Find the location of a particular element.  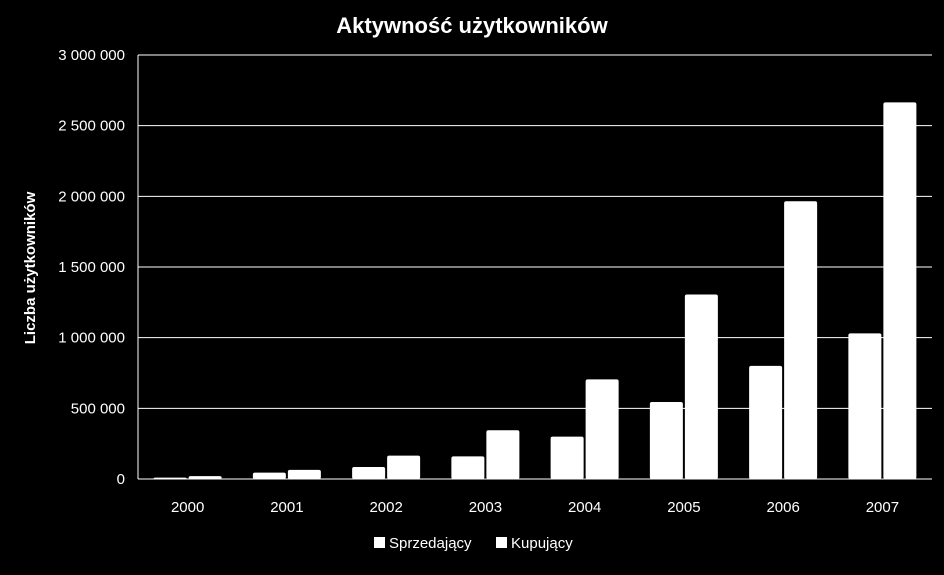

bar-sprzedajacy-2007 is located at coordinates (865, 406).